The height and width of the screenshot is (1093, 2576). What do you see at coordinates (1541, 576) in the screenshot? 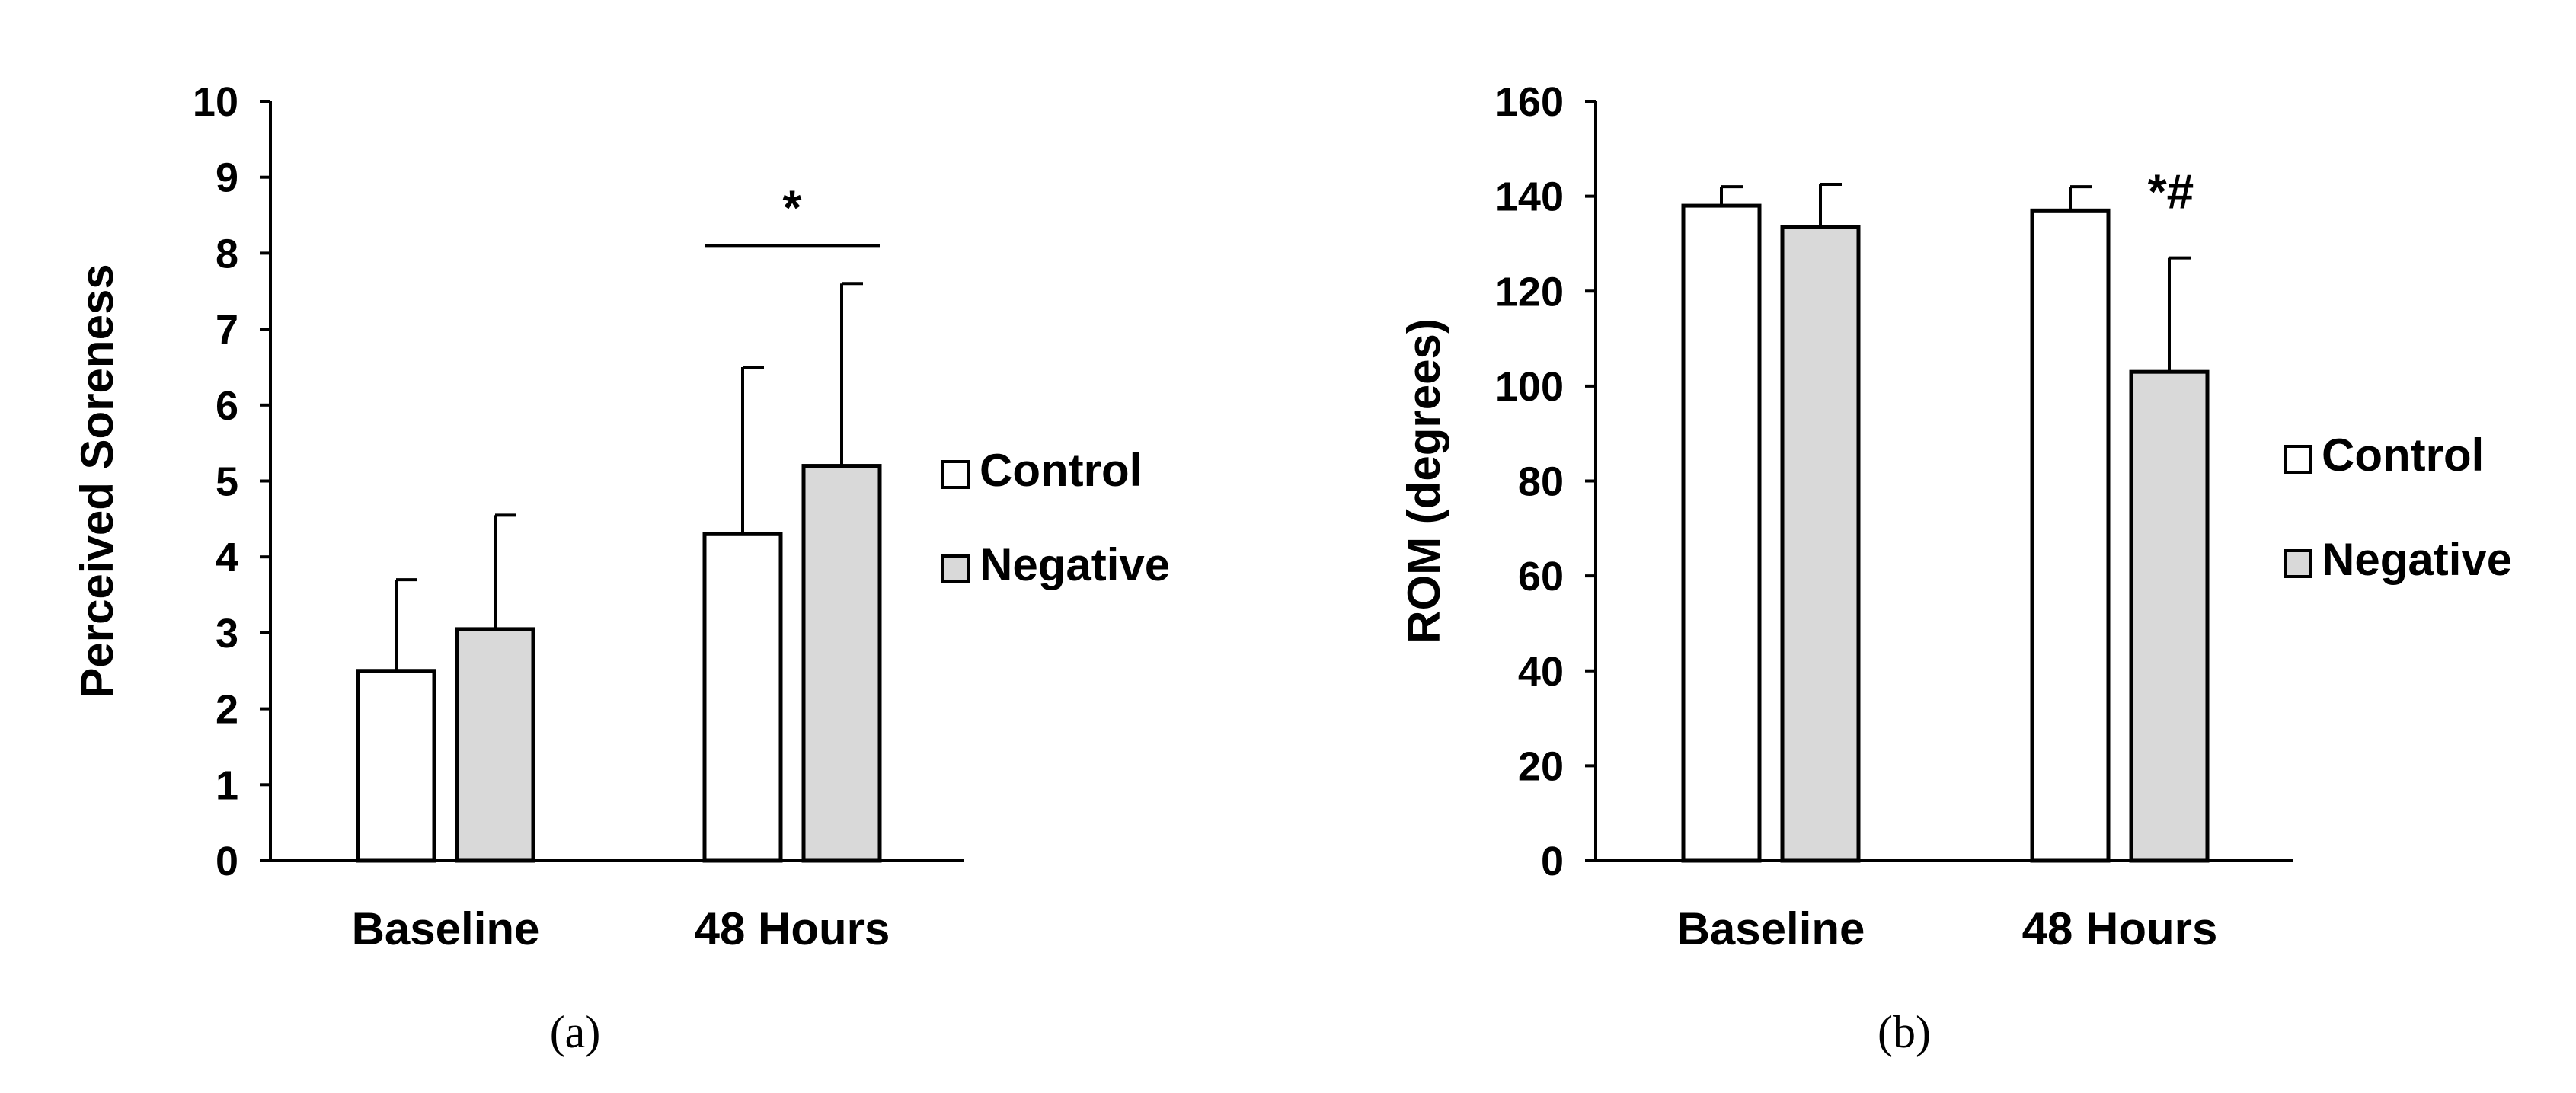
I see `y-tick-label: 60` at bounding box center [1541, 576].